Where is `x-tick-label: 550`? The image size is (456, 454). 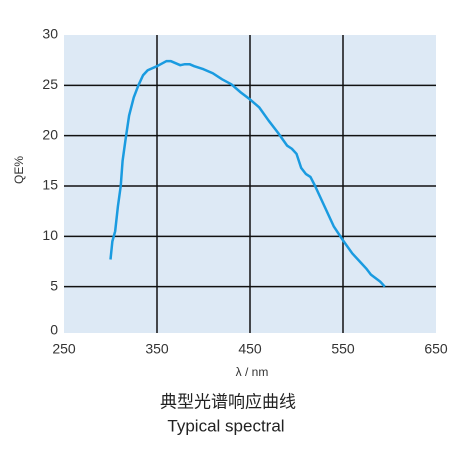
x-tick-label: 550 is located at coordinates (343, 349).